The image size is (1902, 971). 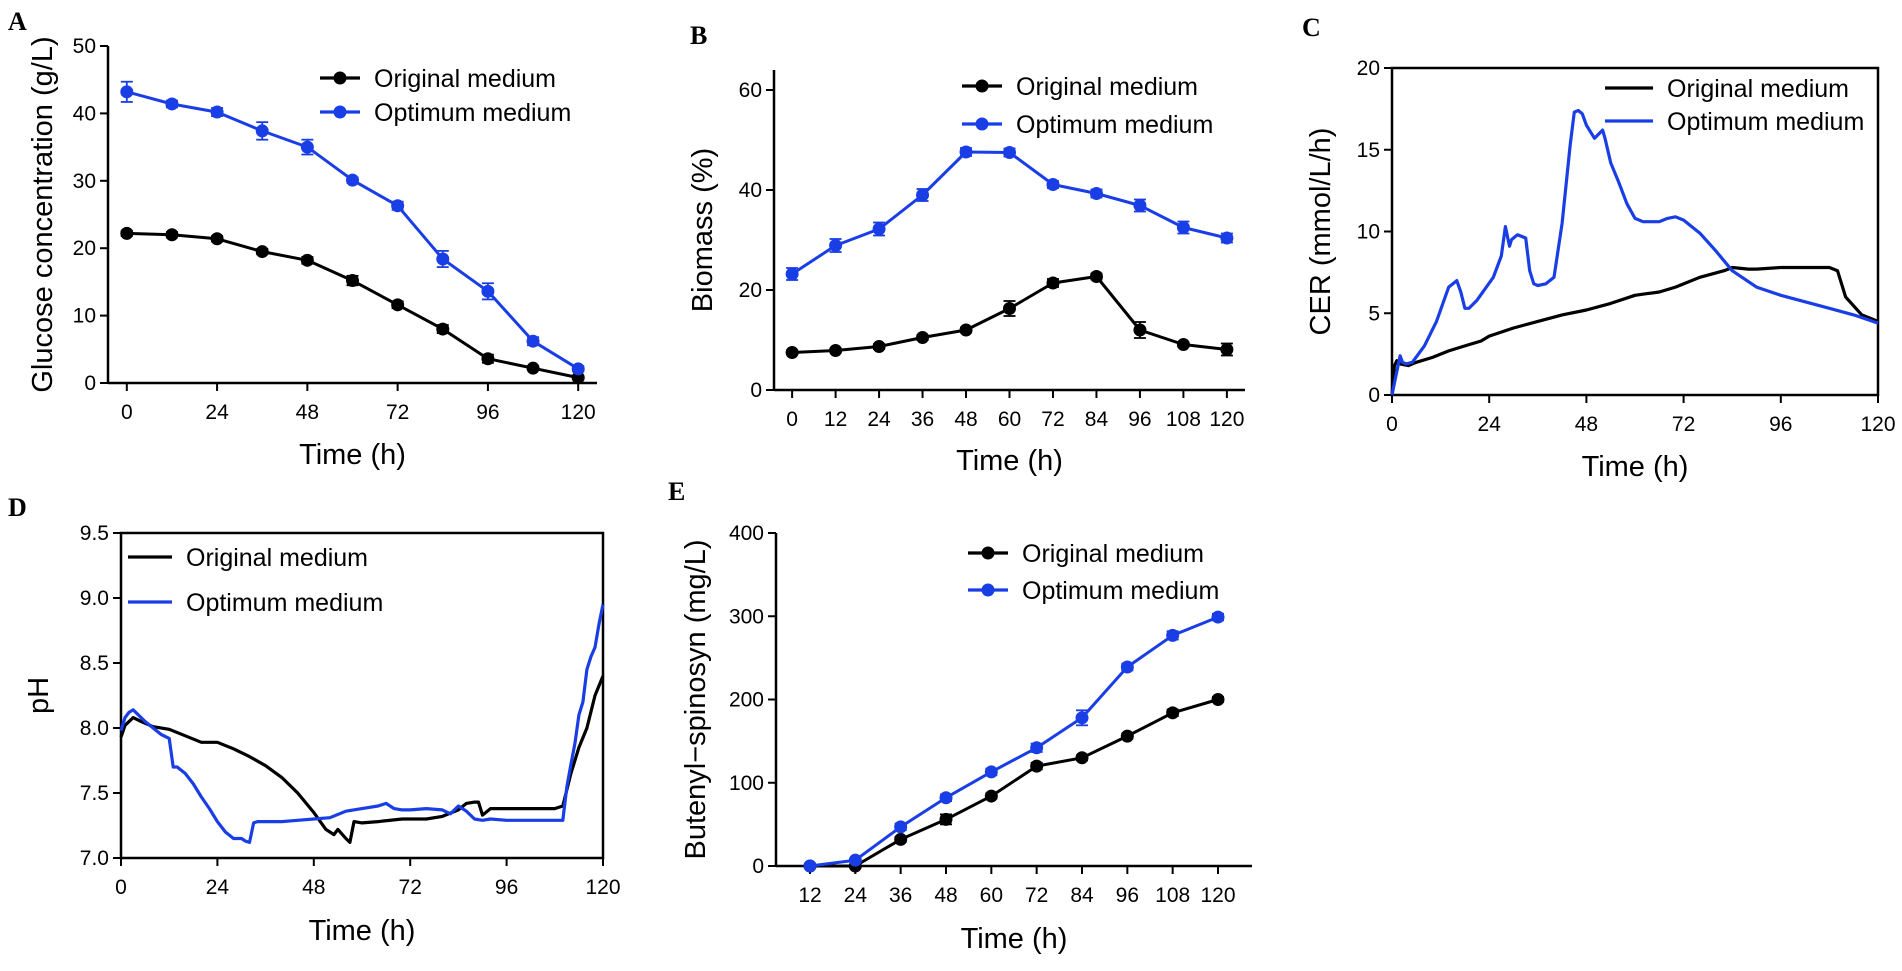 What do you see at coordinates (17, 21) in the screenshot?
I see `panel-letter-a: A` at bounding box center [17, 21].